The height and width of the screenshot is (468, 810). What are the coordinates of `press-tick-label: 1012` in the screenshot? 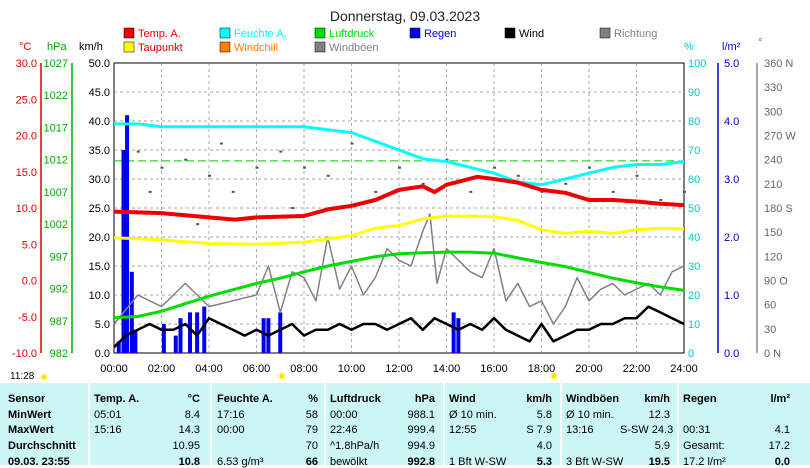 It's located at (56, 161).